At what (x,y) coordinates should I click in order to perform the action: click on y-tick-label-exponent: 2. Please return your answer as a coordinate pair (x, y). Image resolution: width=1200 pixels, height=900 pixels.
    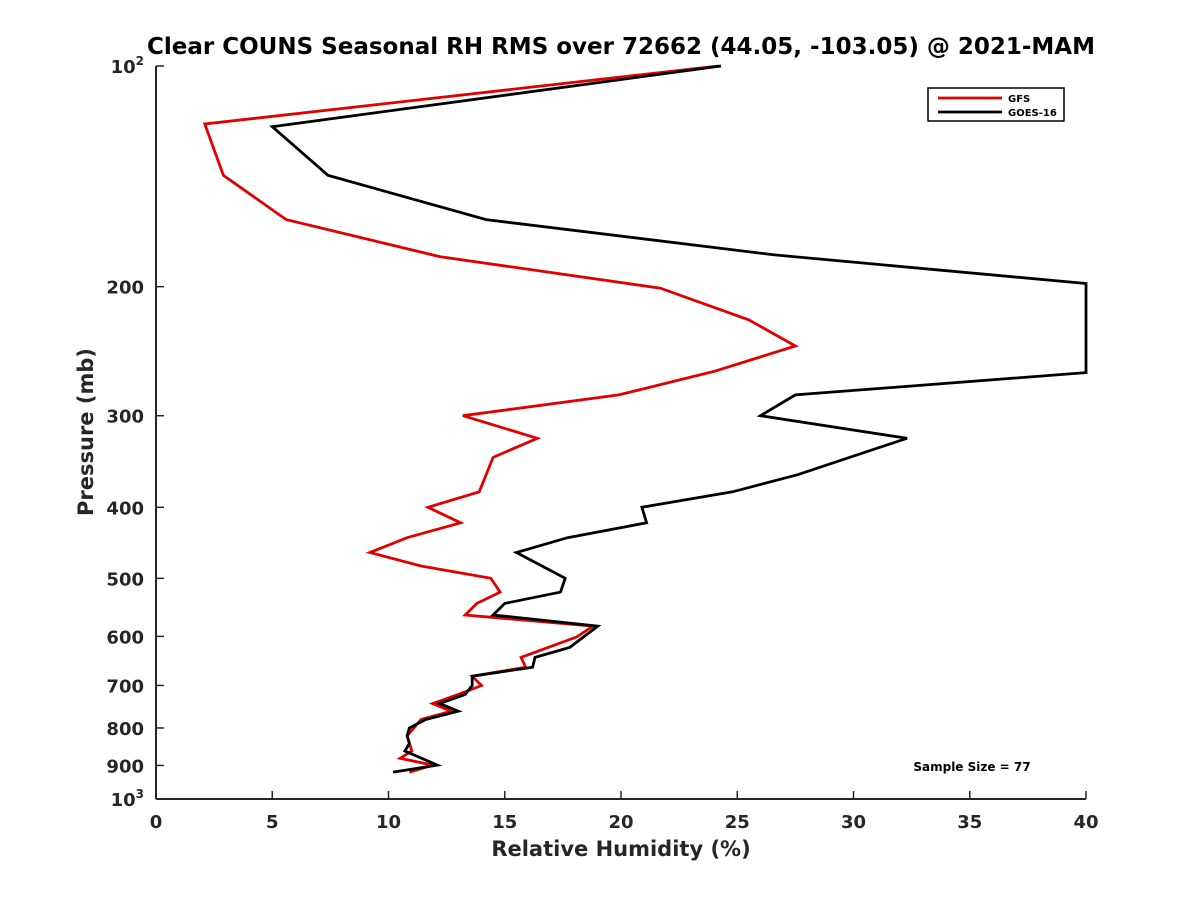
    Looking at the image, I should click on (140, 61).